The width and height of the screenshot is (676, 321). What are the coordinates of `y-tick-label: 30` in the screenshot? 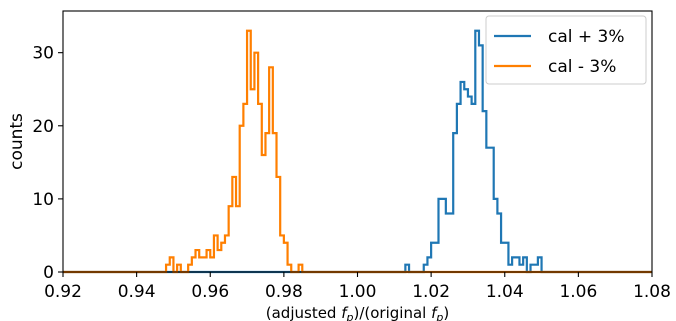 It's located at (43, 54).